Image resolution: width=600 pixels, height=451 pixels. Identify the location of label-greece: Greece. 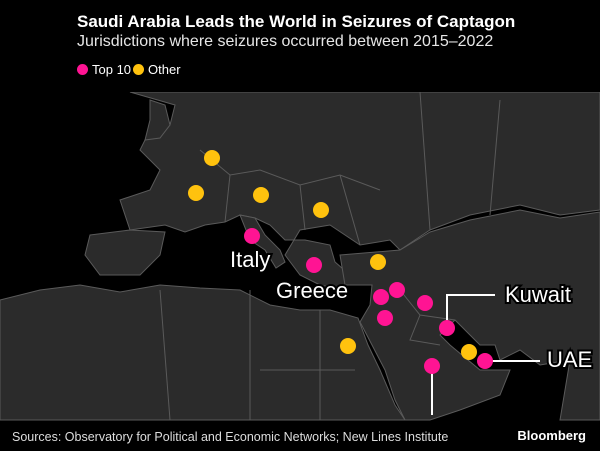
(312, 290).